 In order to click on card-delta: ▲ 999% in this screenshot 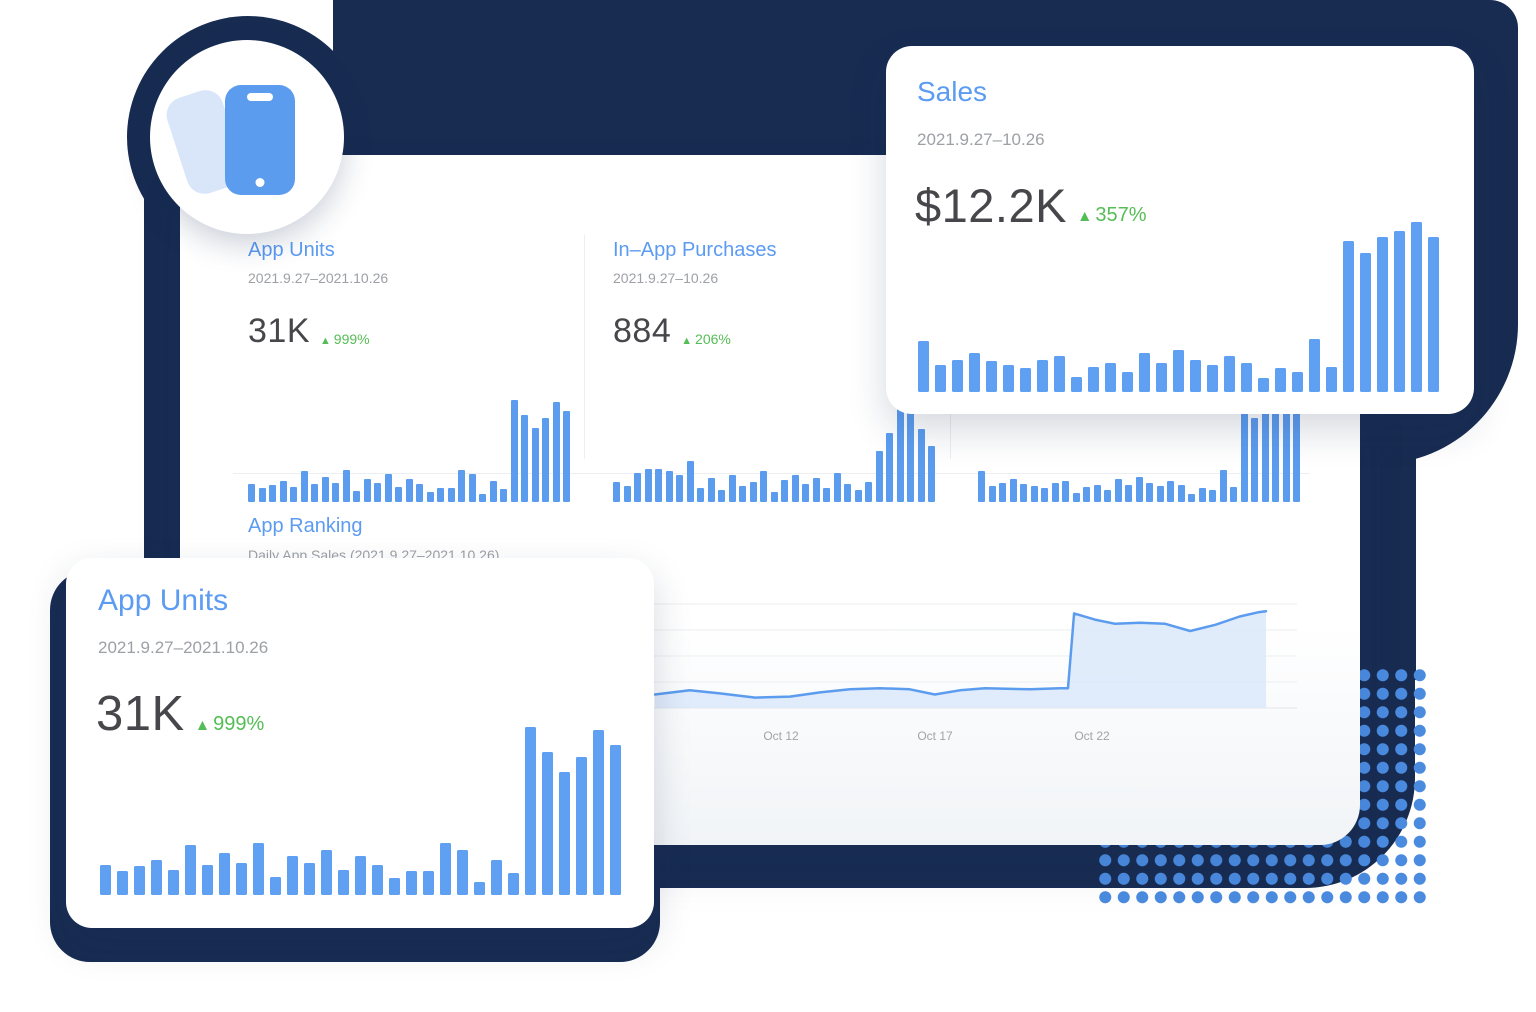, I will do `click(230, 727)`.